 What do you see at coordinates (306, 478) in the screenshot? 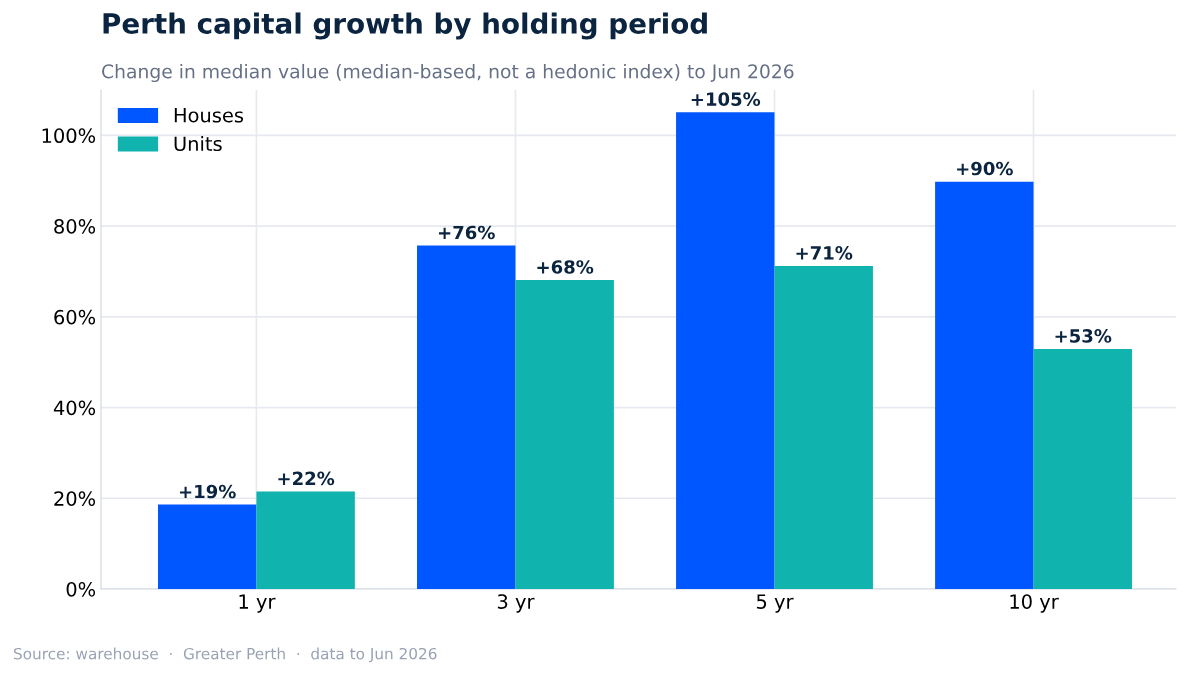
I see `data-label: +22%` at bounding box center [306, 478].